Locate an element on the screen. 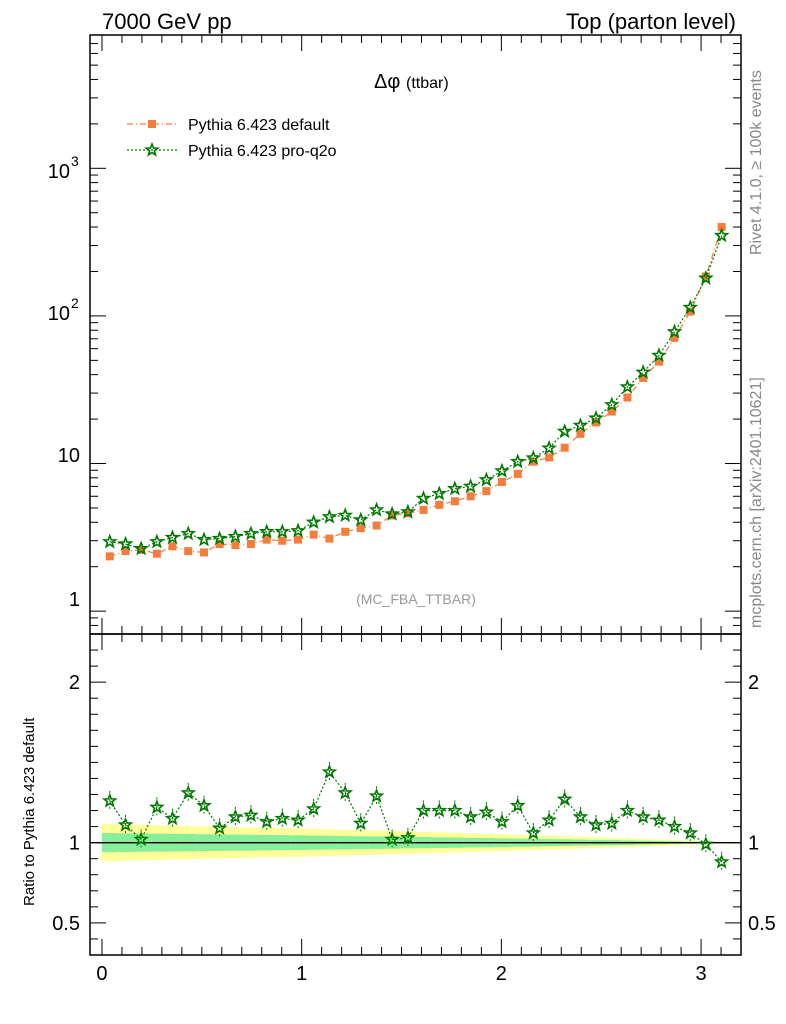  main-y-tick-label-1000: 10 3 is located at coordinates (63, 168).